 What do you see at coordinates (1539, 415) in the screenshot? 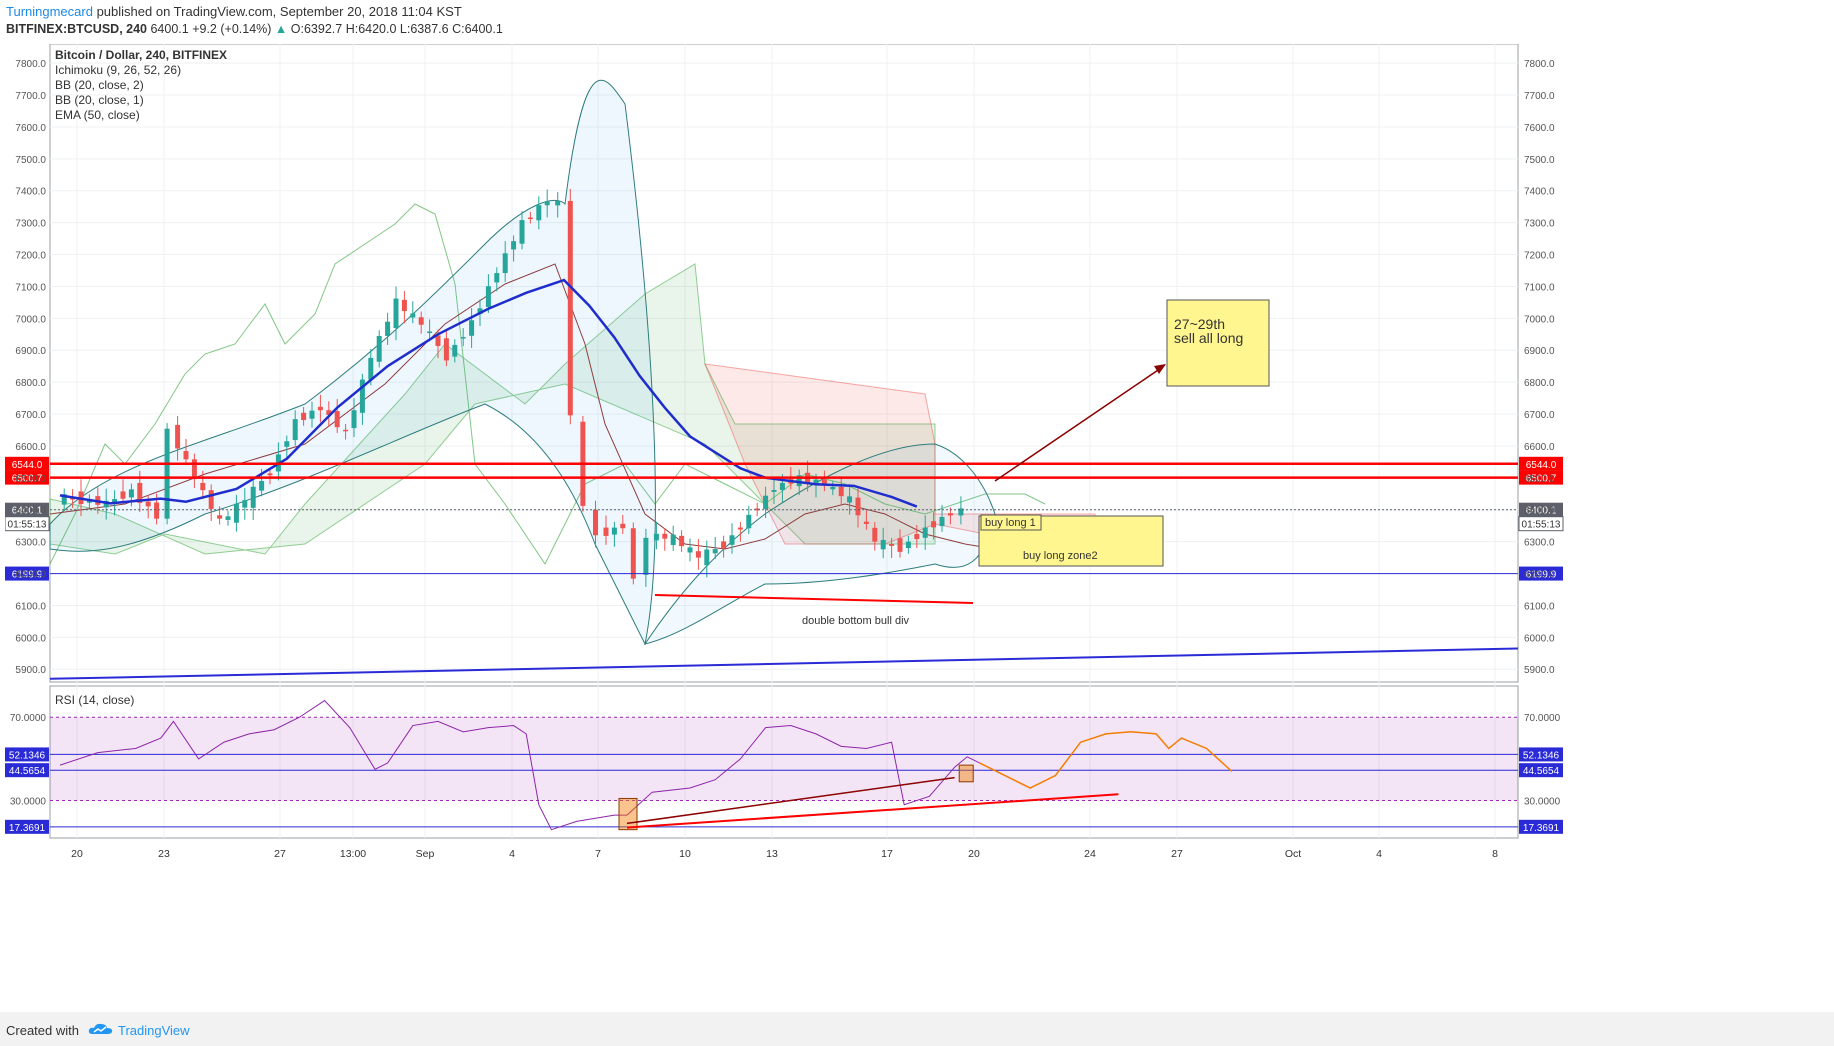
I see `y-tick-right: 6700.0` at bounding box center [1539, 415].